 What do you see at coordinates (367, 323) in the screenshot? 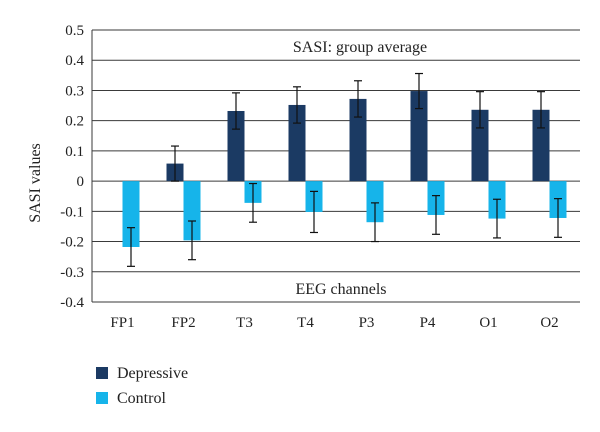
I see `category-label-p3: P3` at bounding box center [367, 323].